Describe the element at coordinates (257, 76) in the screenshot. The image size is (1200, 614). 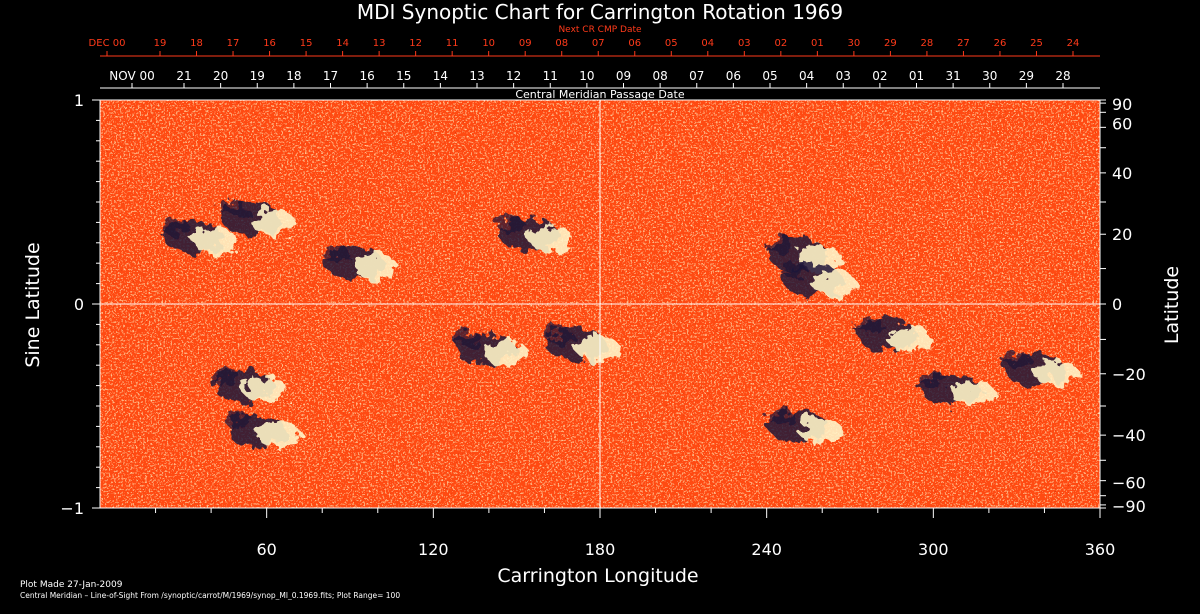
I see `central-meridian-passage-date-label: 19` at that location.